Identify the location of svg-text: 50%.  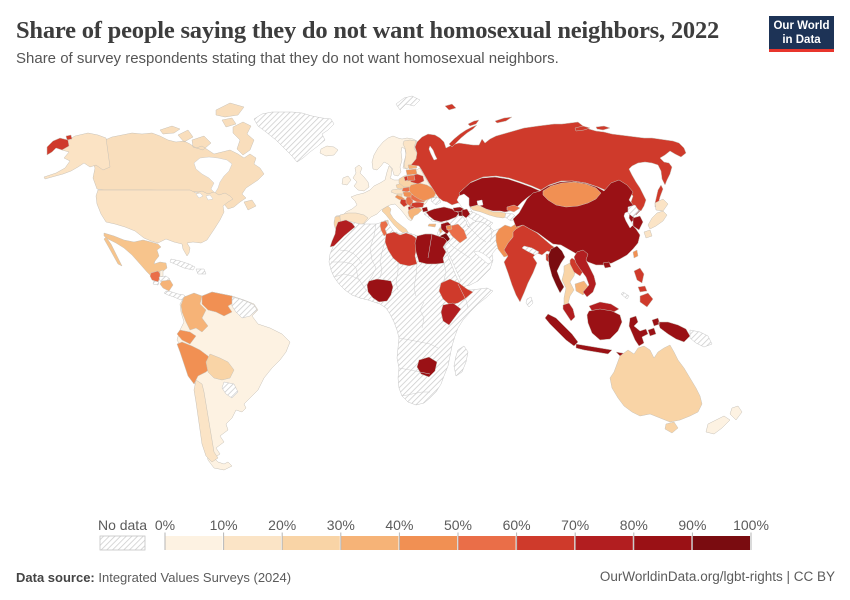
(458, 525).